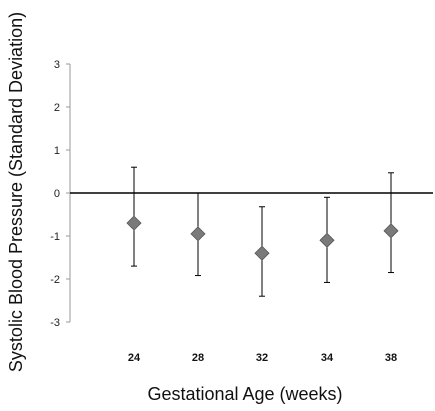 The width and height of the screenshot is (435, 411). What do you see at coordinates (198, 358) in the screenshot?
I see `x-tick-label-28: 28` at bounding box center [198, 358].